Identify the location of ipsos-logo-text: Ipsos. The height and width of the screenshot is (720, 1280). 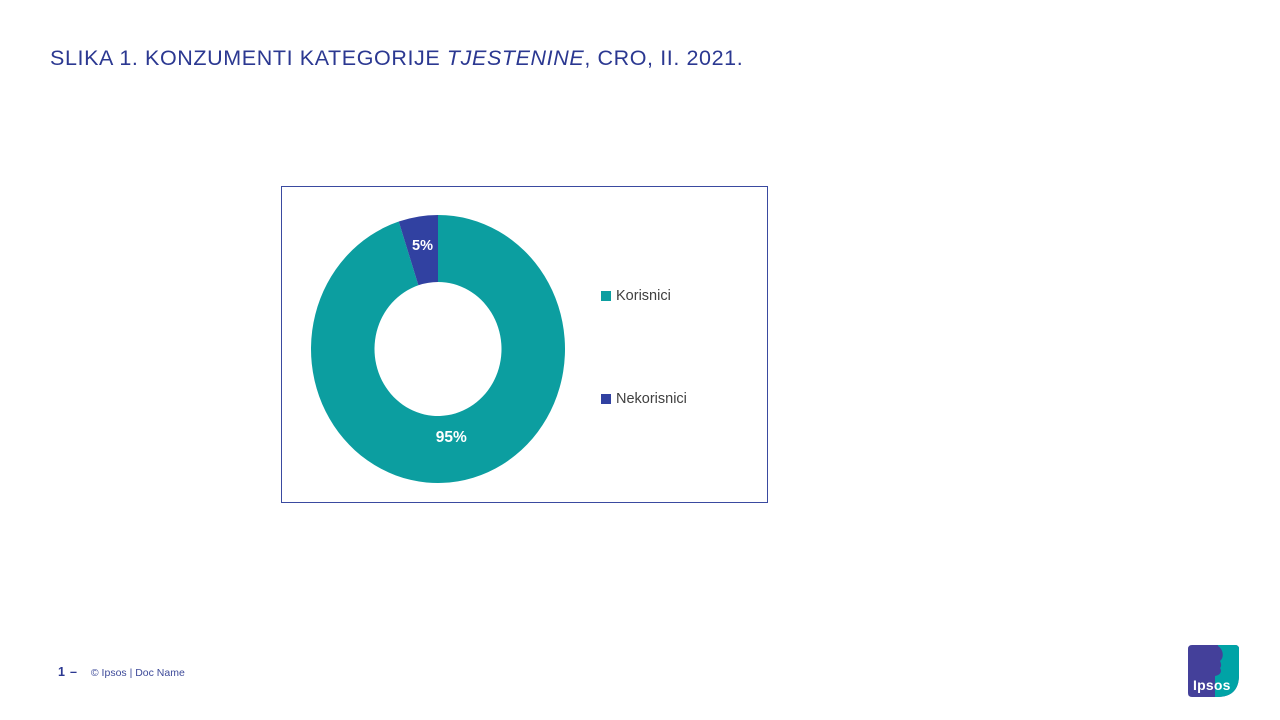
(1212, 685).